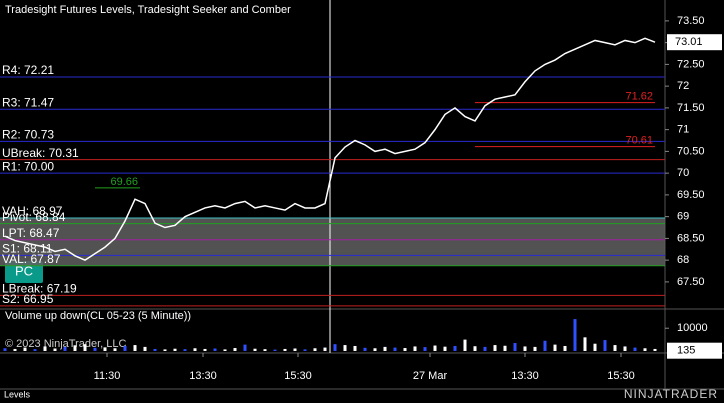 The width and height of the screenshot is (724, 403). What do you see at coordinates (28, 135) in the screenshot?
I see `level-label: R2: 70.73` at bounding box center [28, 135].